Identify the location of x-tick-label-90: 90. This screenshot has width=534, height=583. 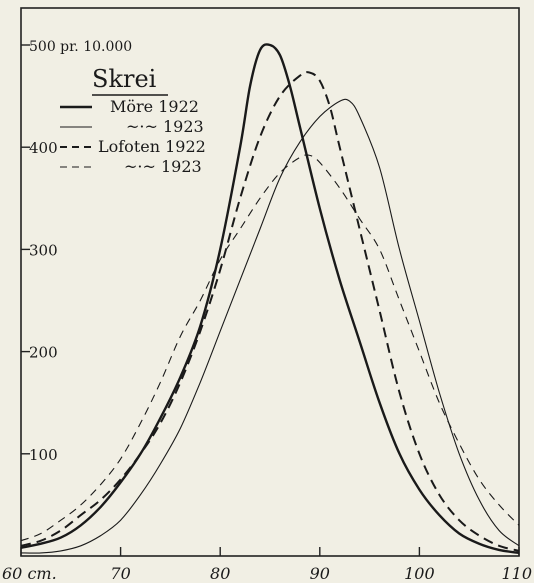
(320, 573).